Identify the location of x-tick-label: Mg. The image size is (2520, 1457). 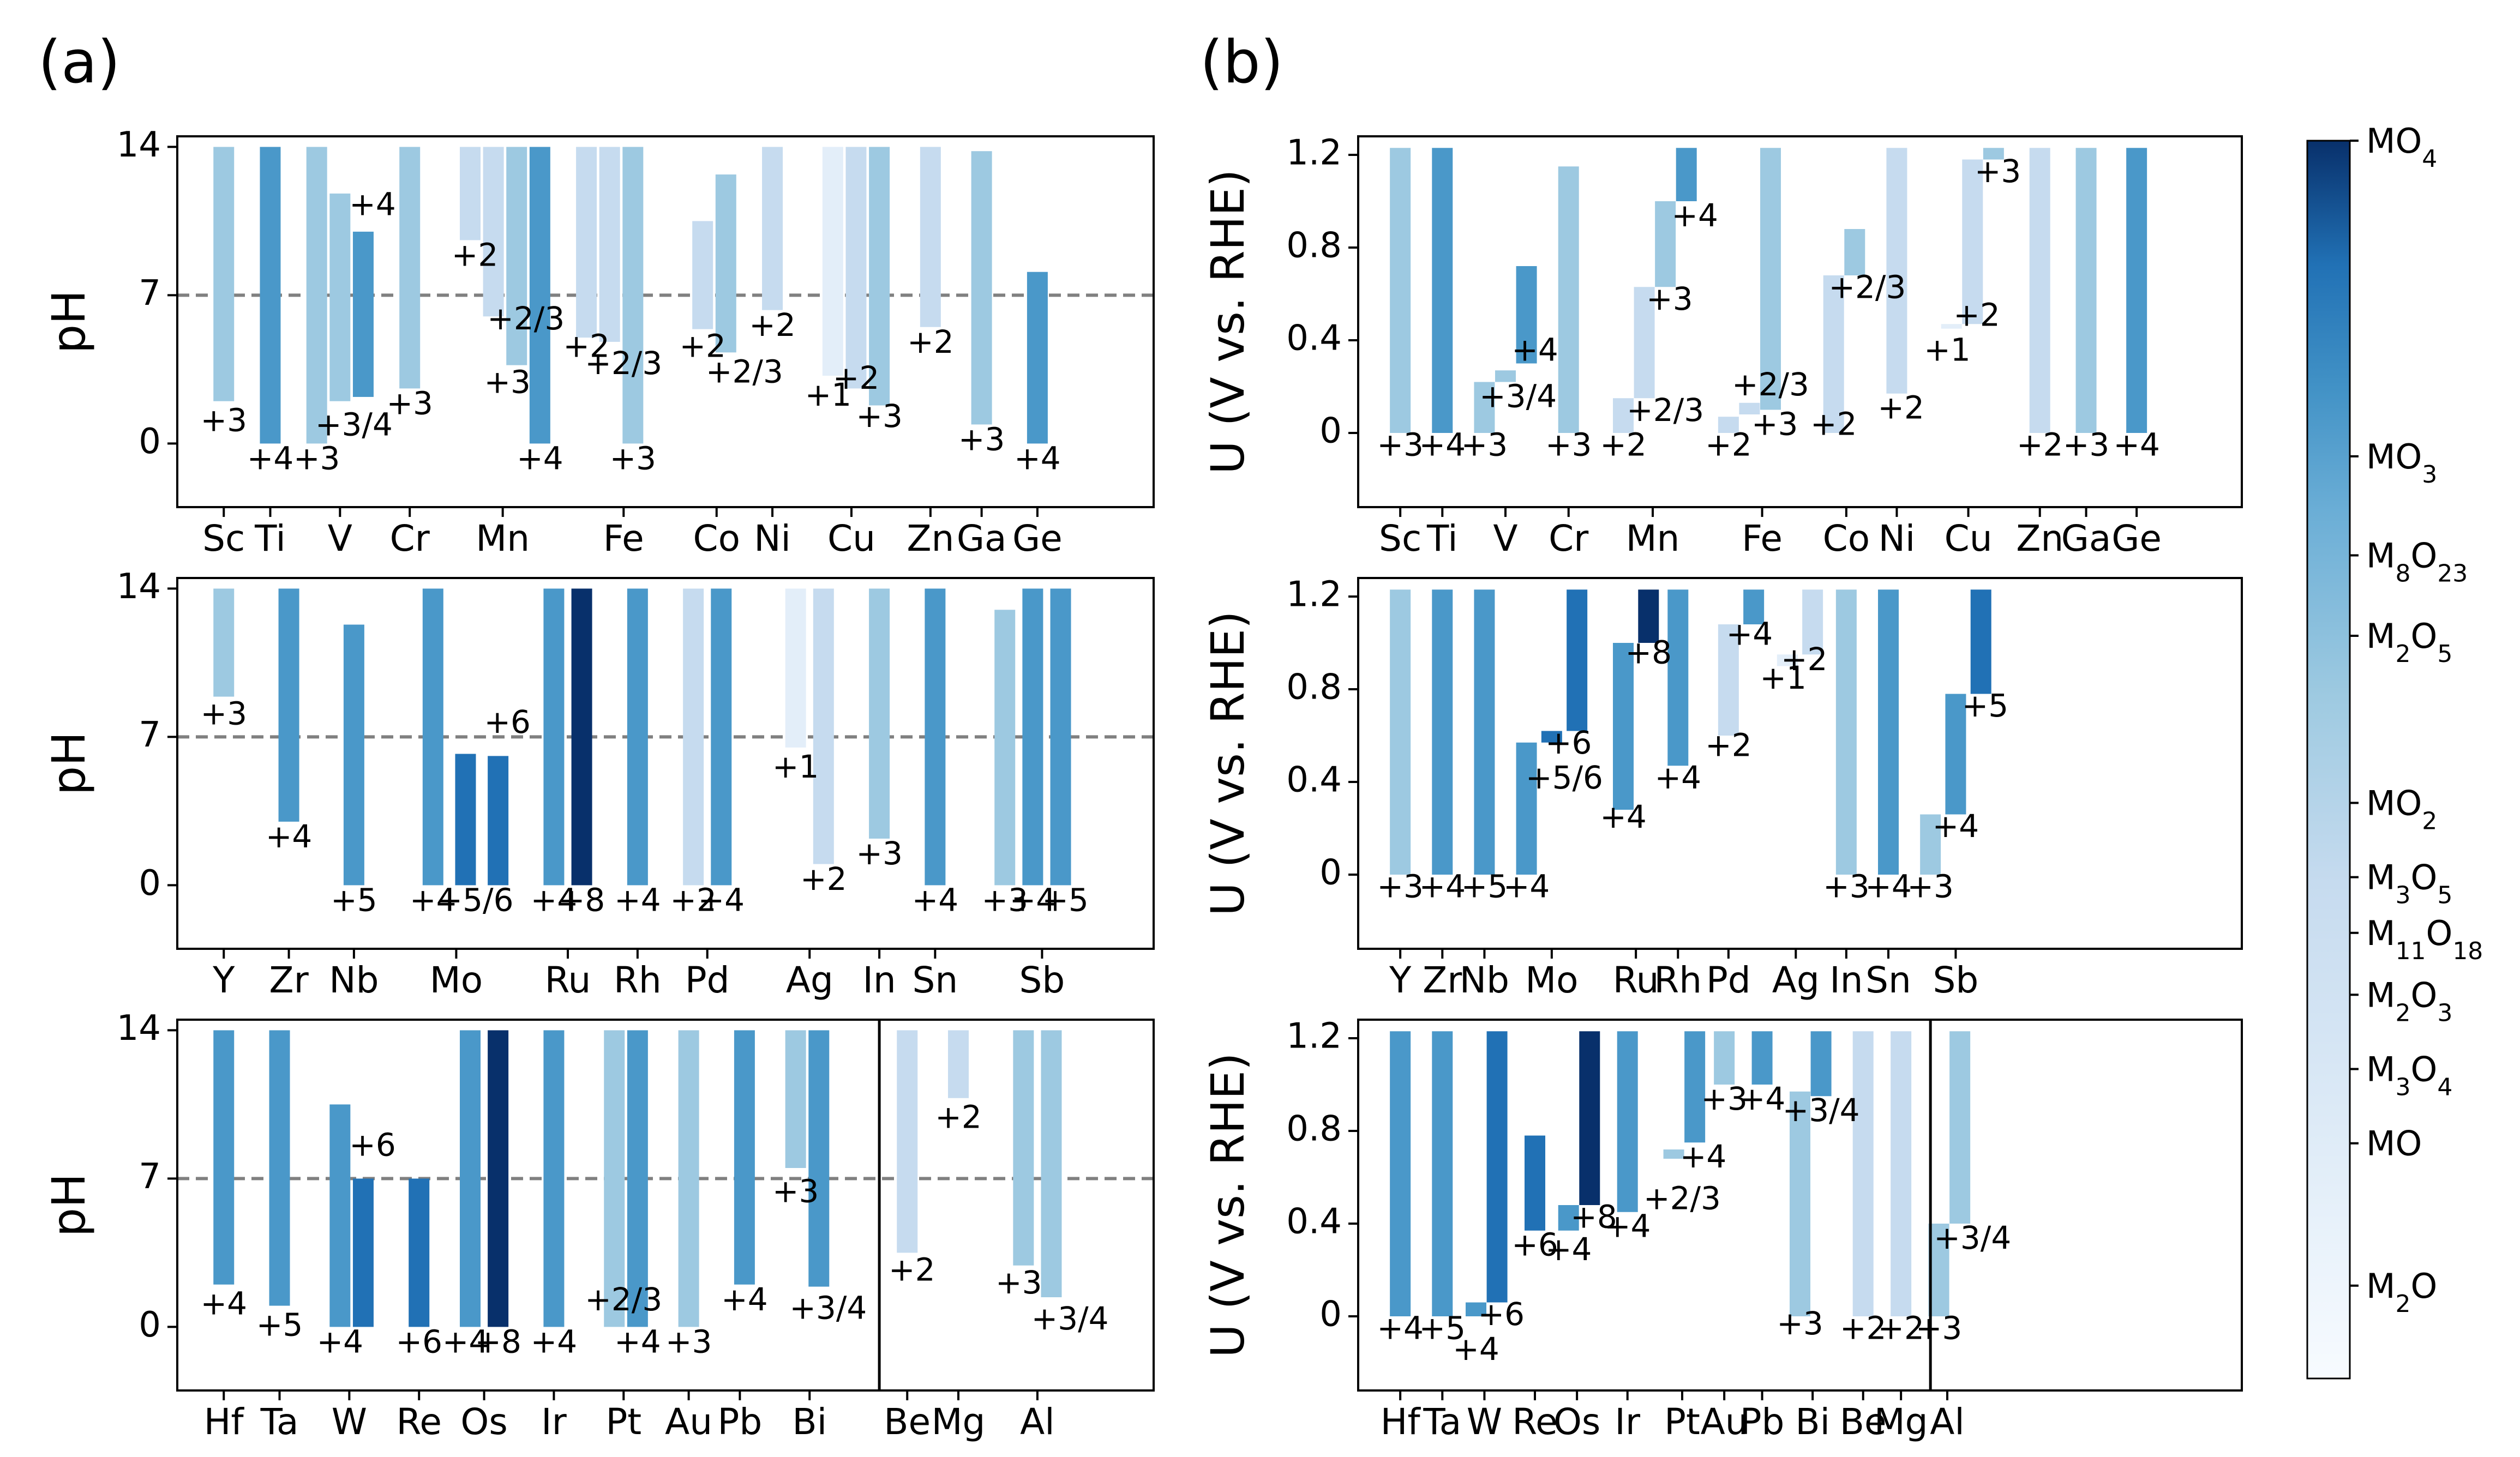
(1901, 1422).